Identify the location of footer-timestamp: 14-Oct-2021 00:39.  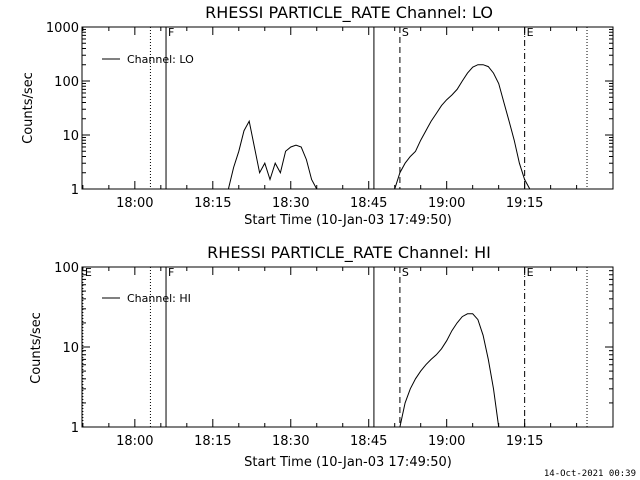
(590, 474).